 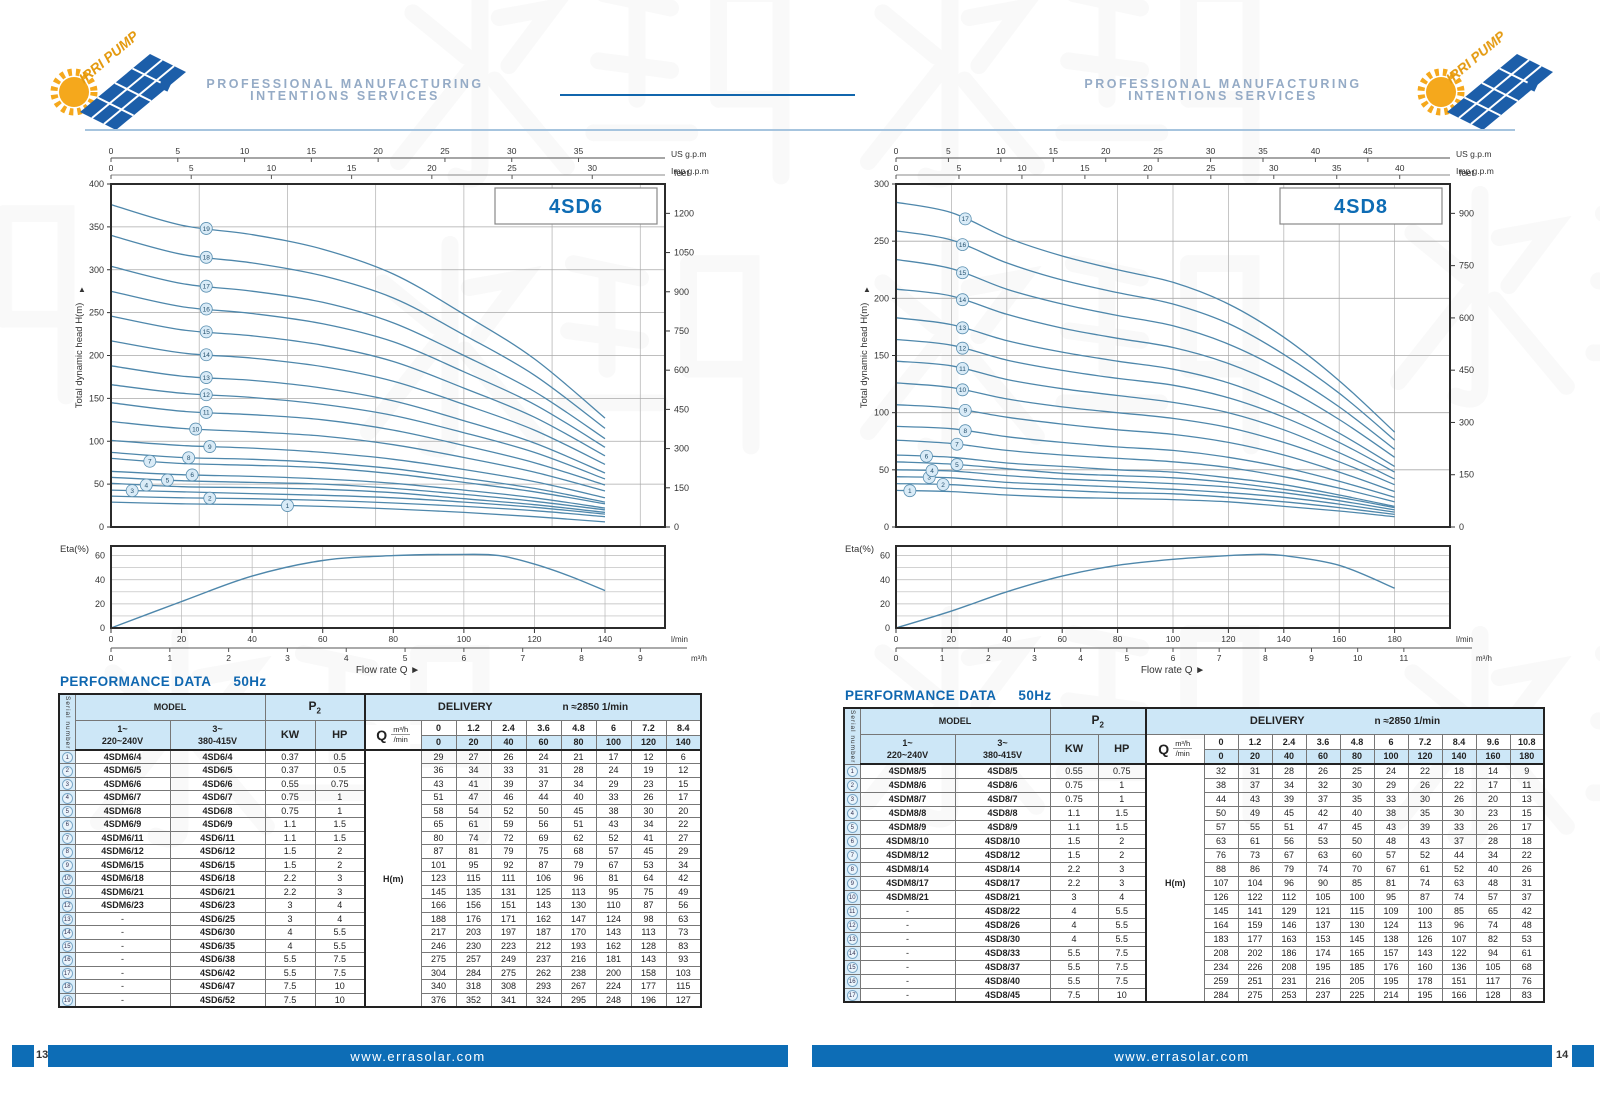 What do you see at coordinates (1459, 995) in the screenshot?
I see `head-value: 166` at bounding box center [1459, 995].